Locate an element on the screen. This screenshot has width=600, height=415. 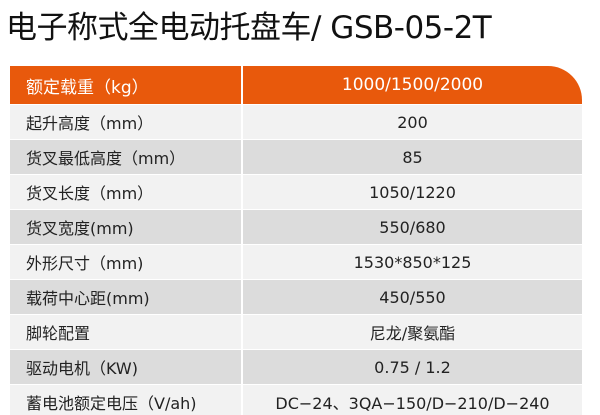
table-row: 蓄电池额定电压（V/ah) DC−24、3QA−150/D−210/D−240 is located at coordinates (296, 400).